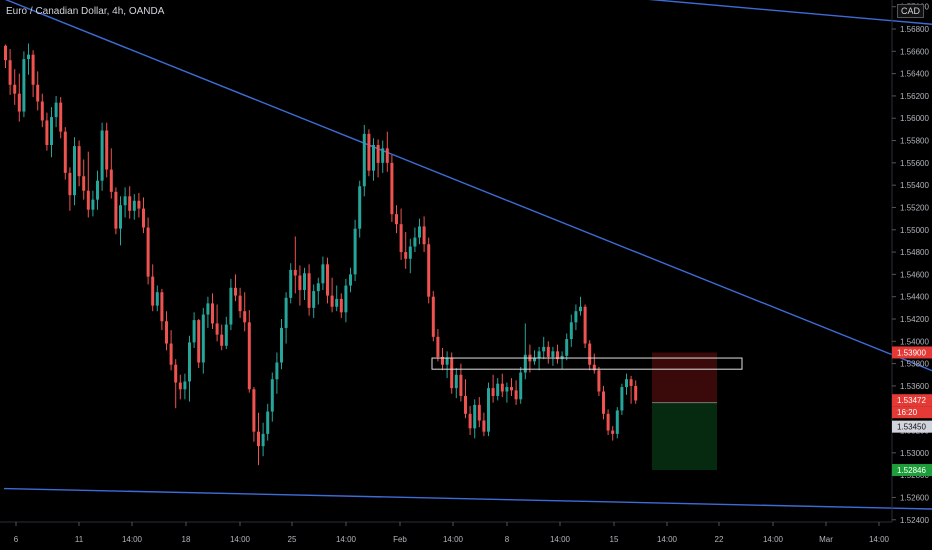 This screenshot has width=932, height=550. What do you see at coordinates (914, 319) in the screenshot?
I see `price-tick-label: 1.54200` at bounding box center [914, 319].